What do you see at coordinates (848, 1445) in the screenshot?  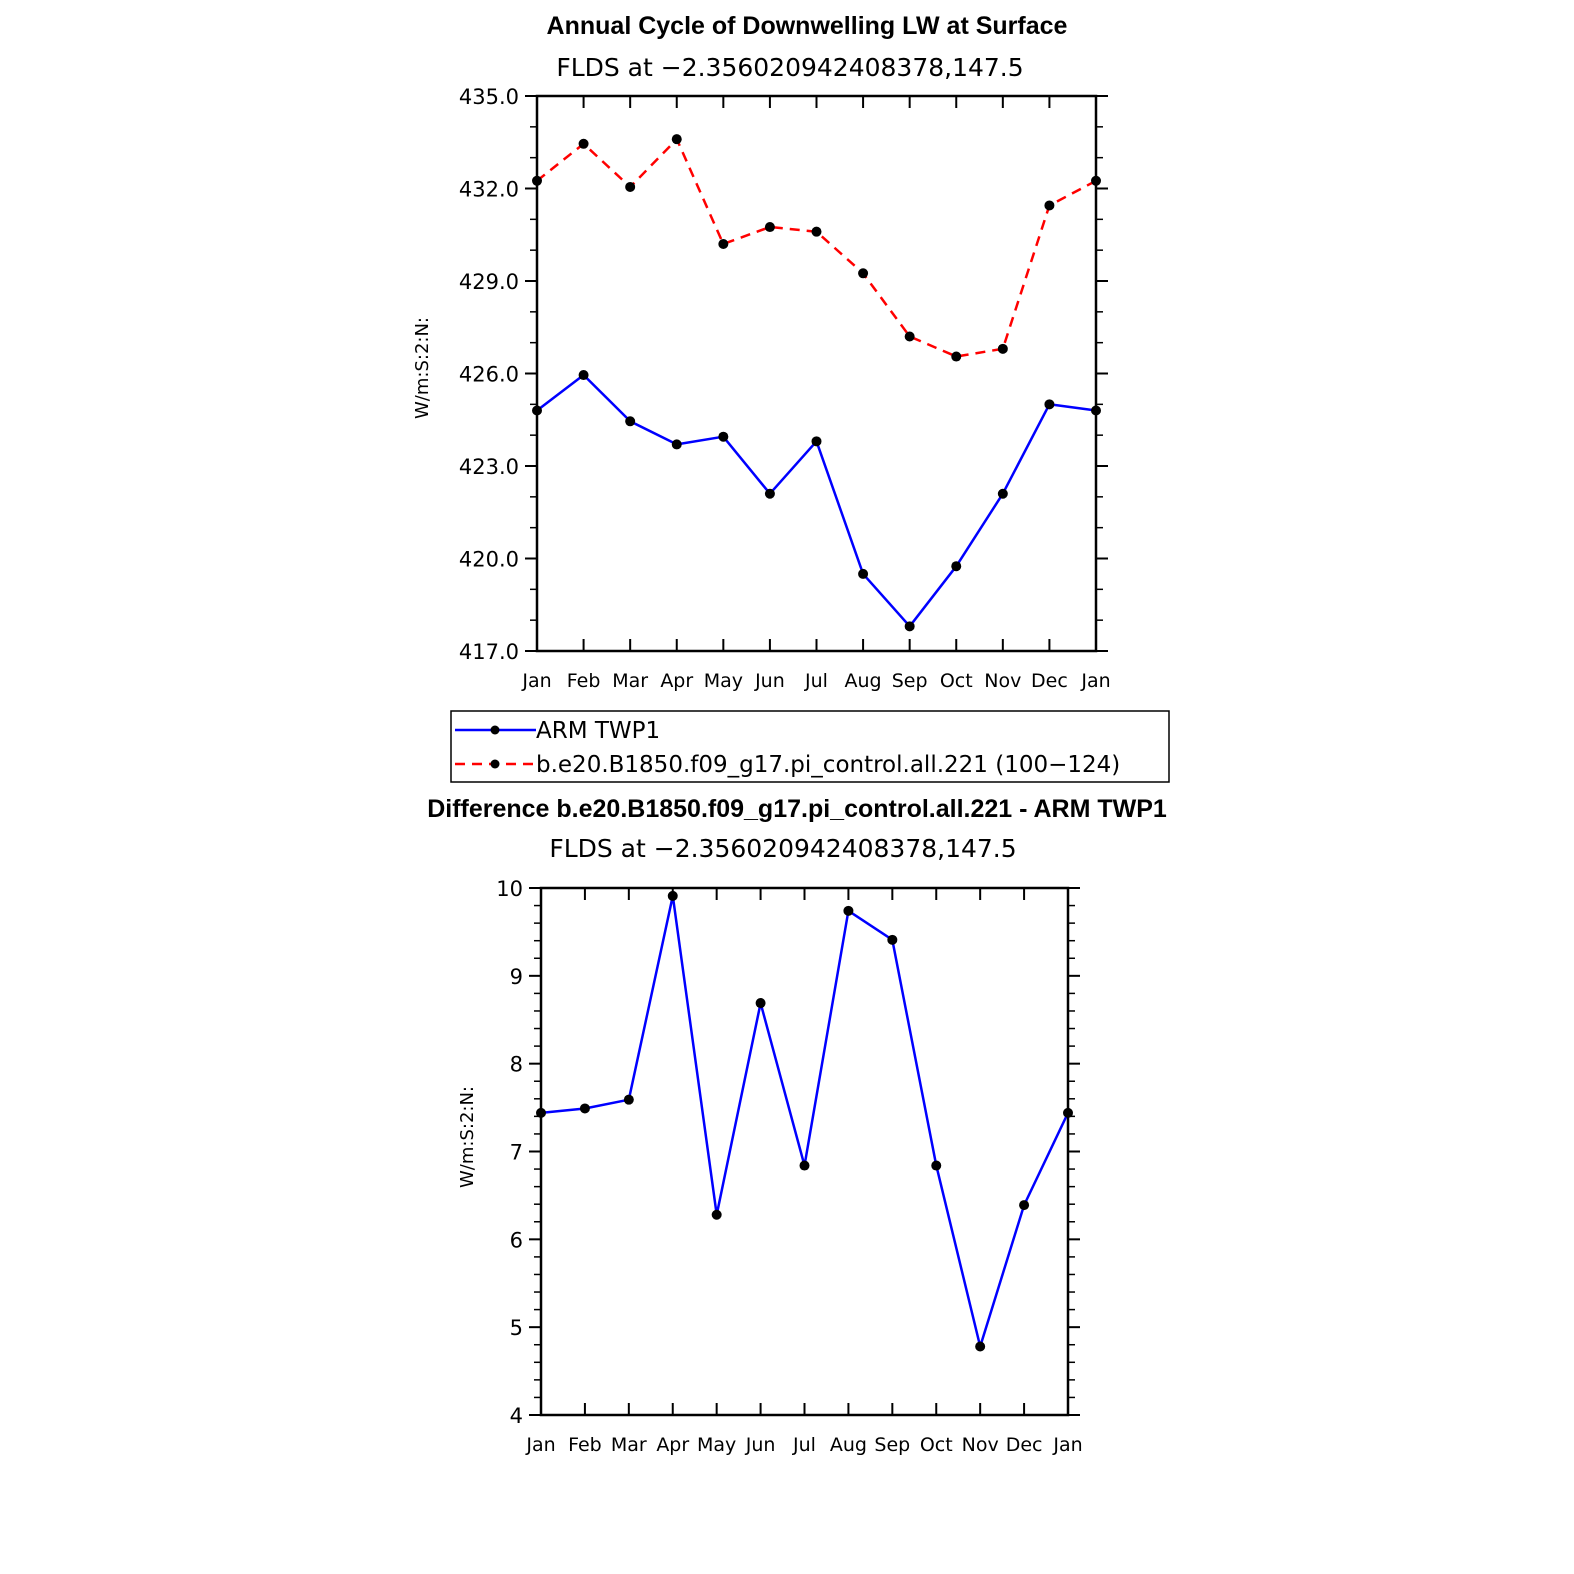 I see `bottom-xtick-label: Aug` at bounding box center [848, 1445].